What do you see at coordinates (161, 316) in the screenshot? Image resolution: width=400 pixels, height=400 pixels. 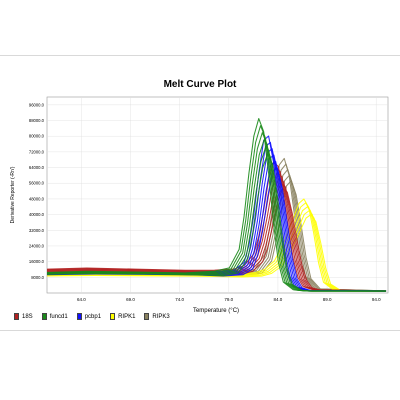 I see `legend-label: RIPK3` at bounding box center [161, 316].